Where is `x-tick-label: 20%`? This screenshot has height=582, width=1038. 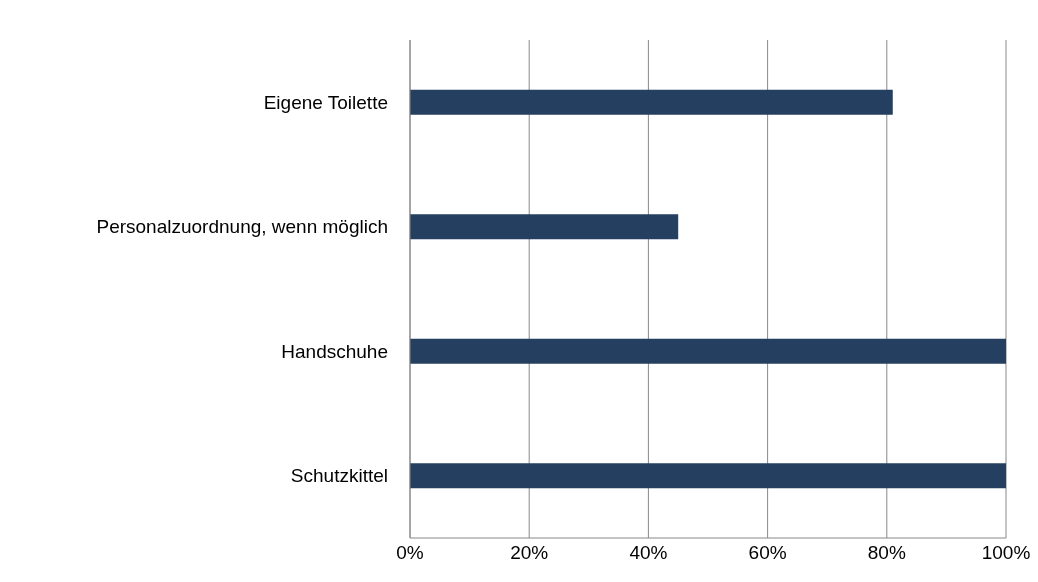 x-tick-label: 20% is located at coordinates (529, 553).